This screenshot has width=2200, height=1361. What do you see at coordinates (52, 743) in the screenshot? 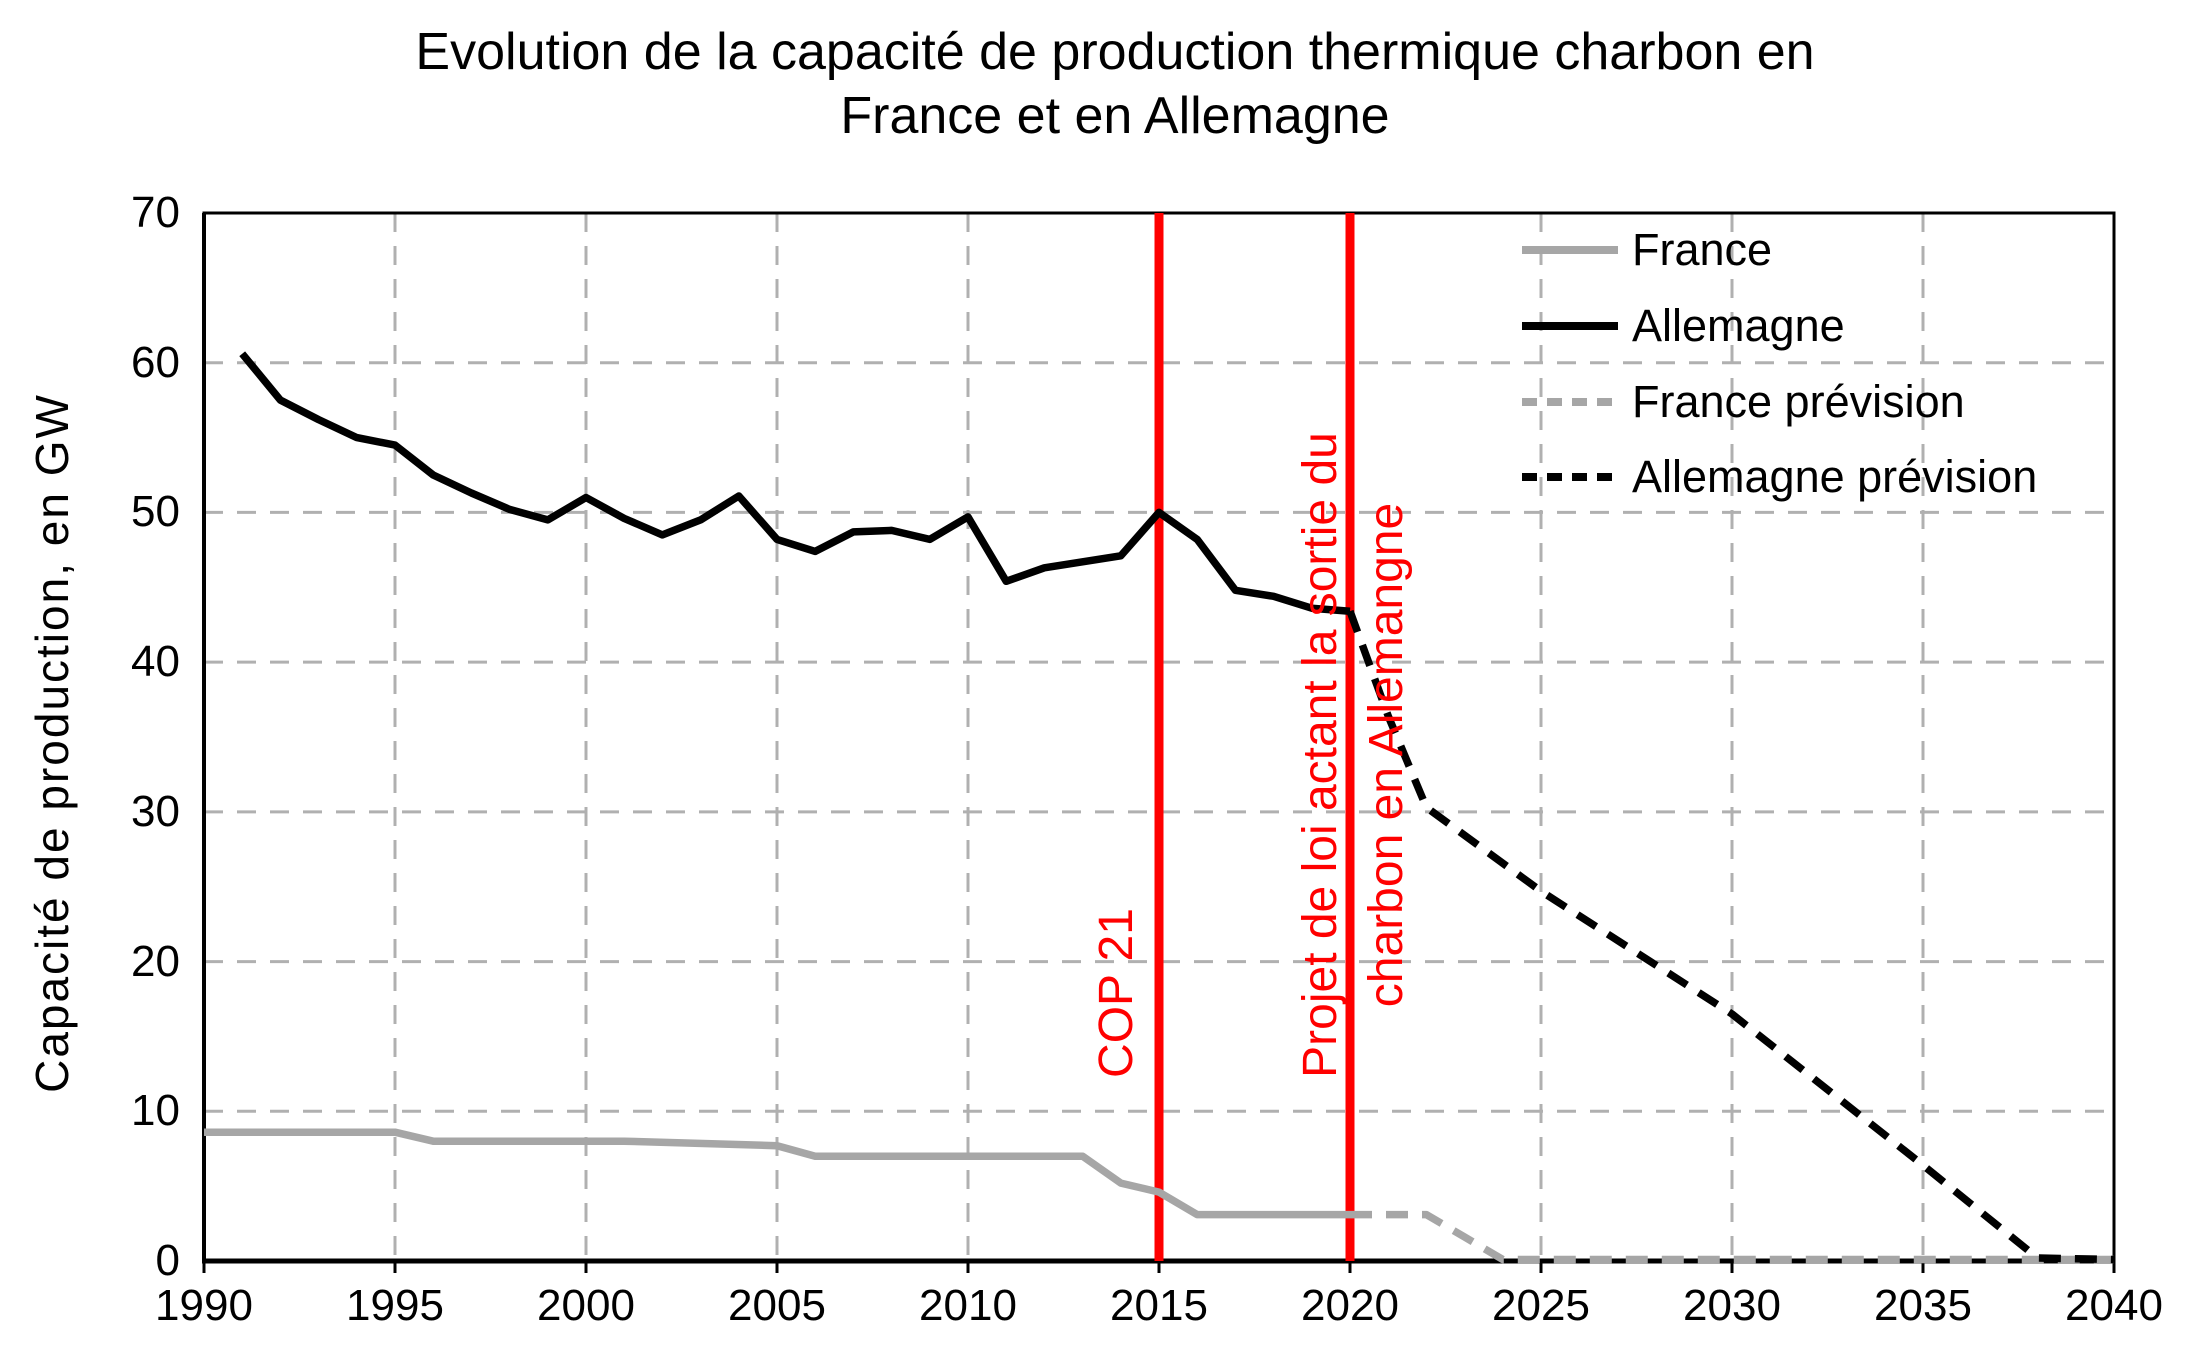
I see `y-axis-title: Capacité de production, en GW` at bounding box center [52, 743].